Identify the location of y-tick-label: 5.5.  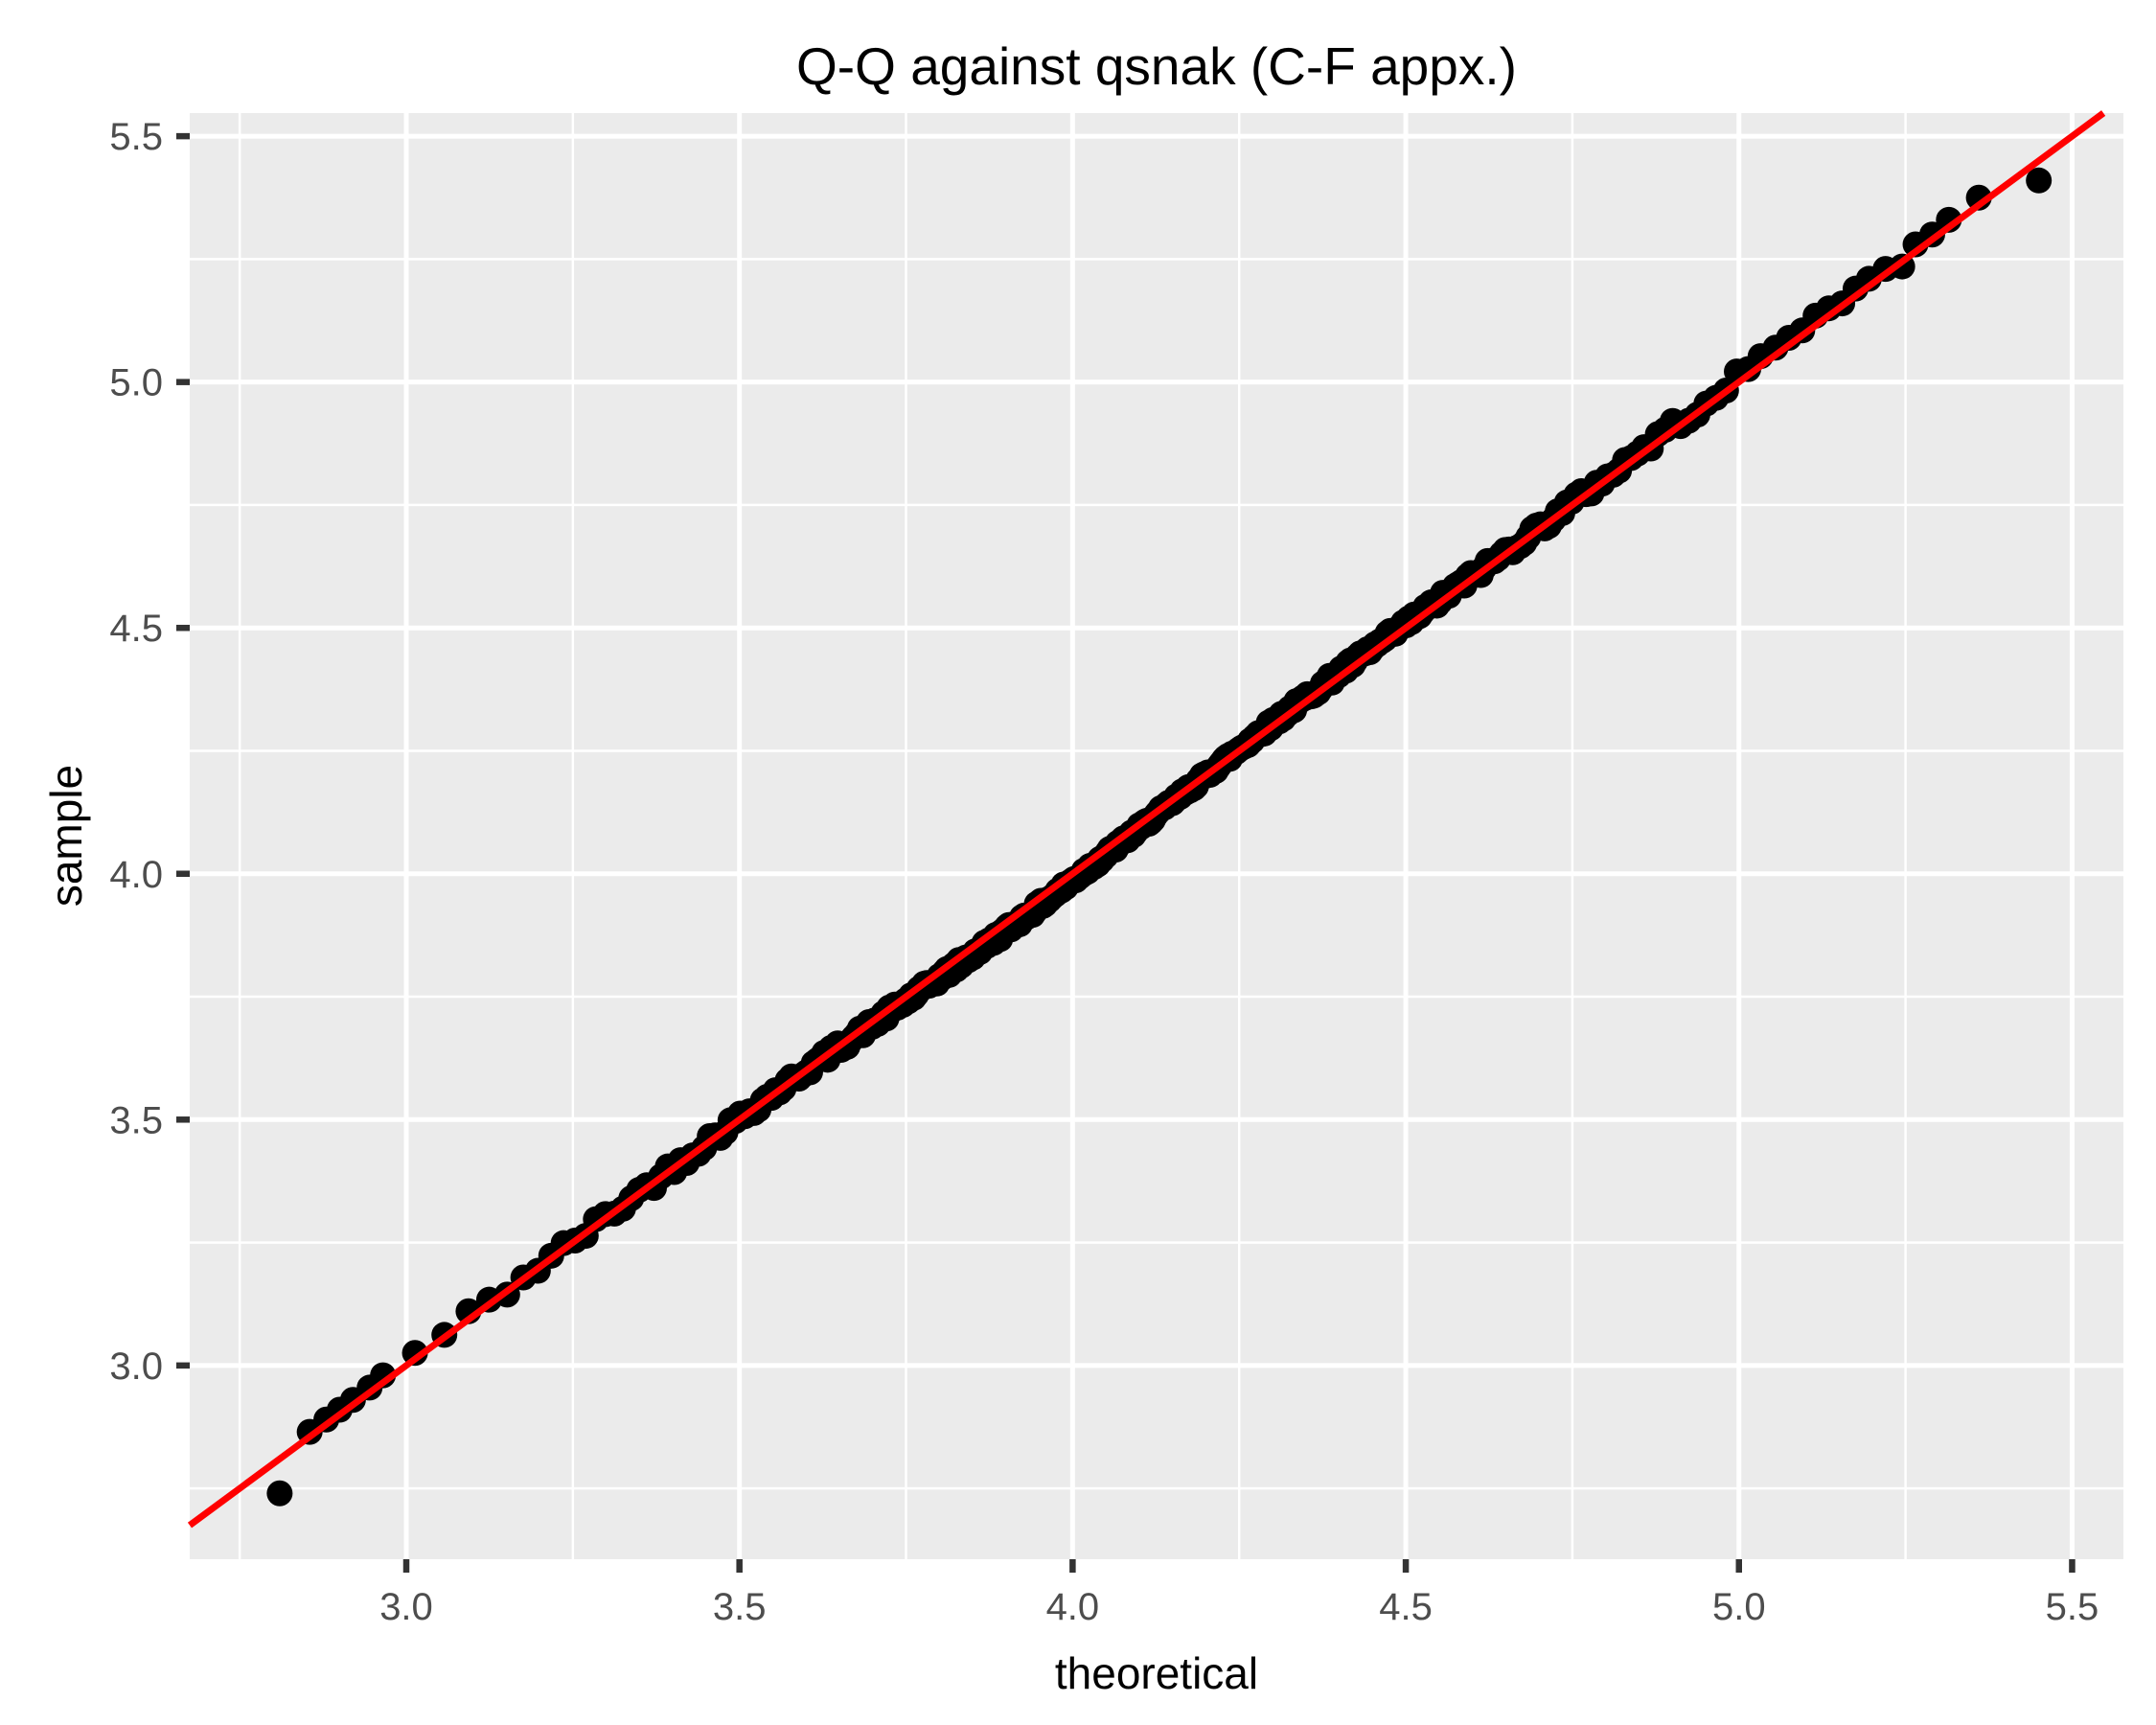
(136, 137).